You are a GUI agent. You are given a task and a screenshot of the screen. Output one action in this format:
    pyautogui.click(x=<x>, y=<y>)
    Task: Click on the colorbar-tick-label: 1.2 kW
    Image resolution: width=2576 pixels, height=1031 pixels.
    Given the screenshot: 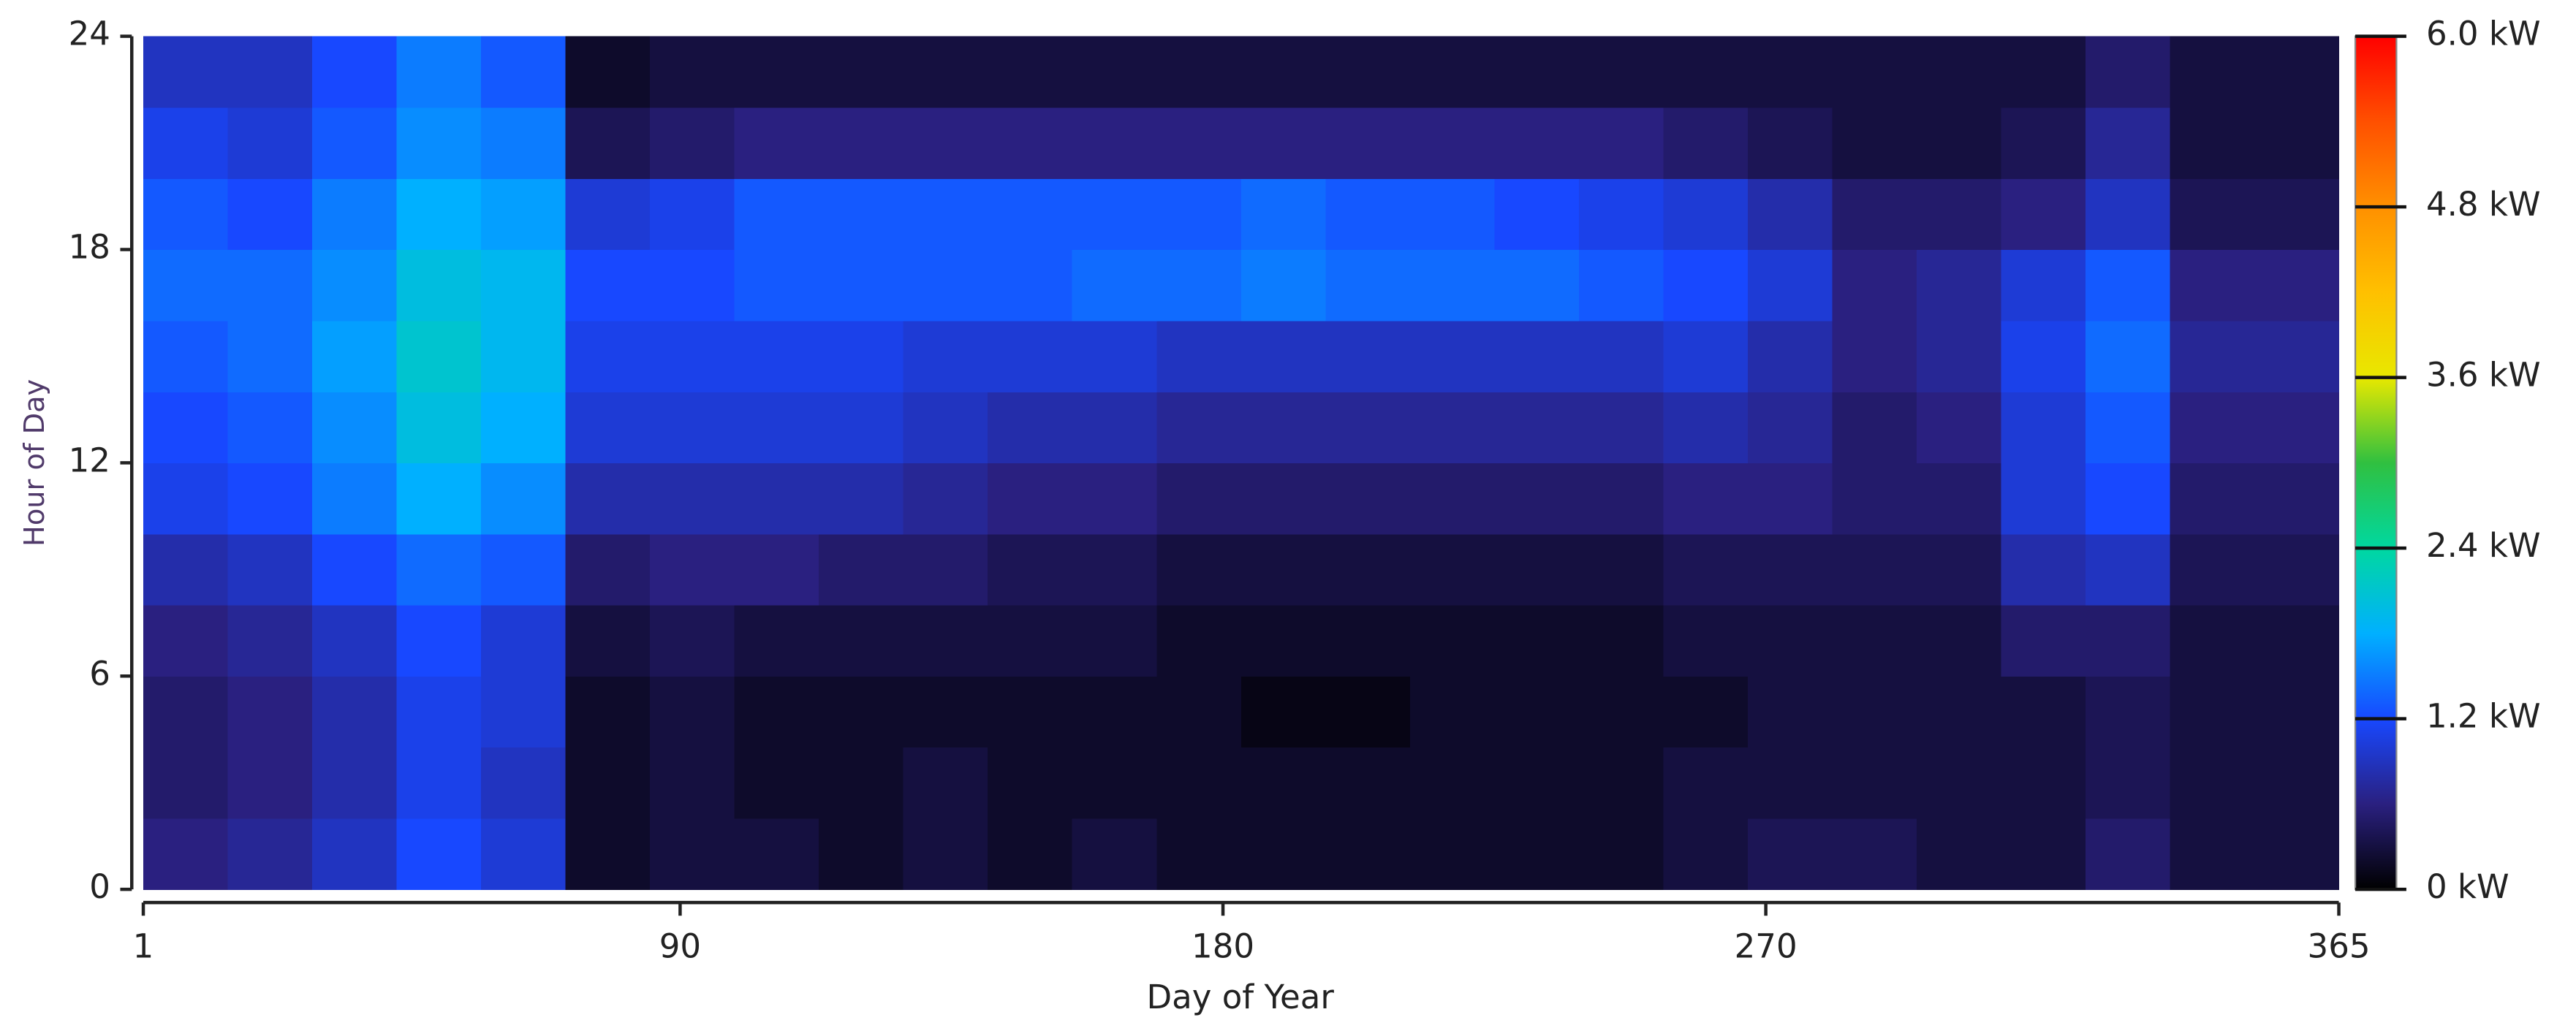 What is the action you would take?
    pyautogui.click(x=2483, y=716)
    